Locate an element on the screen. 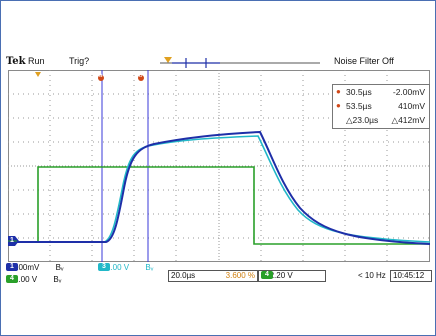 The width and height of the screenshot is (436, 336). ch4-scale: 1.00 V is located at coordinates (26, 279).